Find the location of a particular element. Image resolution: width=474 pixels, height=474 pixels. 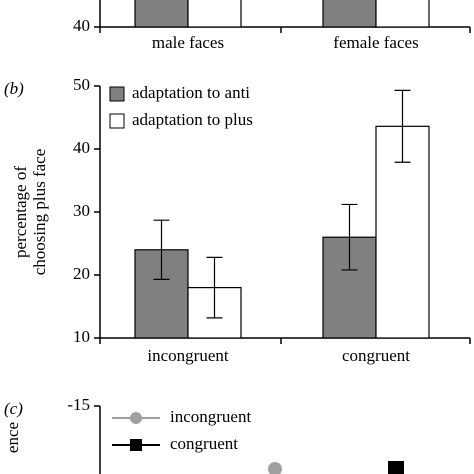

x-tick-label: female faces is located at coordinates (375, 42).